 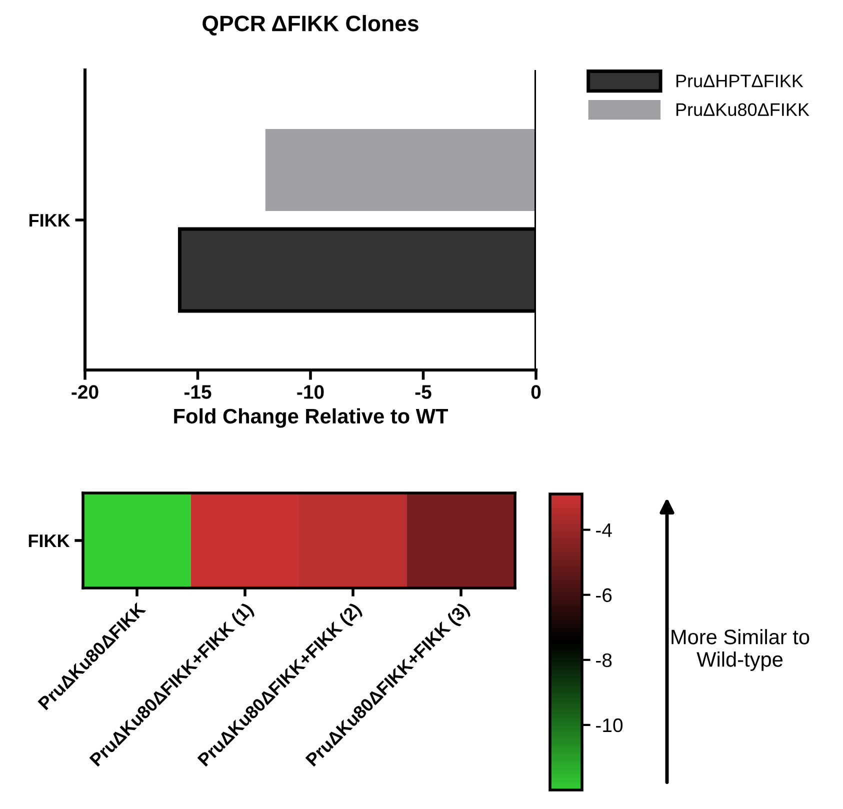 What do you see at coordinates (604, 660) in the screenshot?
I see `color-bar-label: -8` at bounding box center [604, 660].